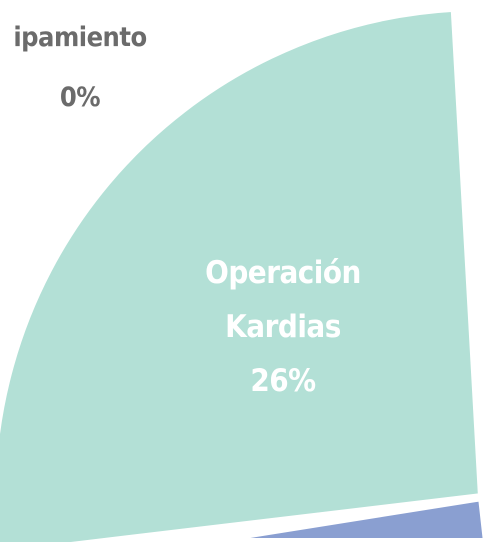 The height and width of the screenshot is (542, 487). I want to click on slice-percent: 0%, so click(80, 97).